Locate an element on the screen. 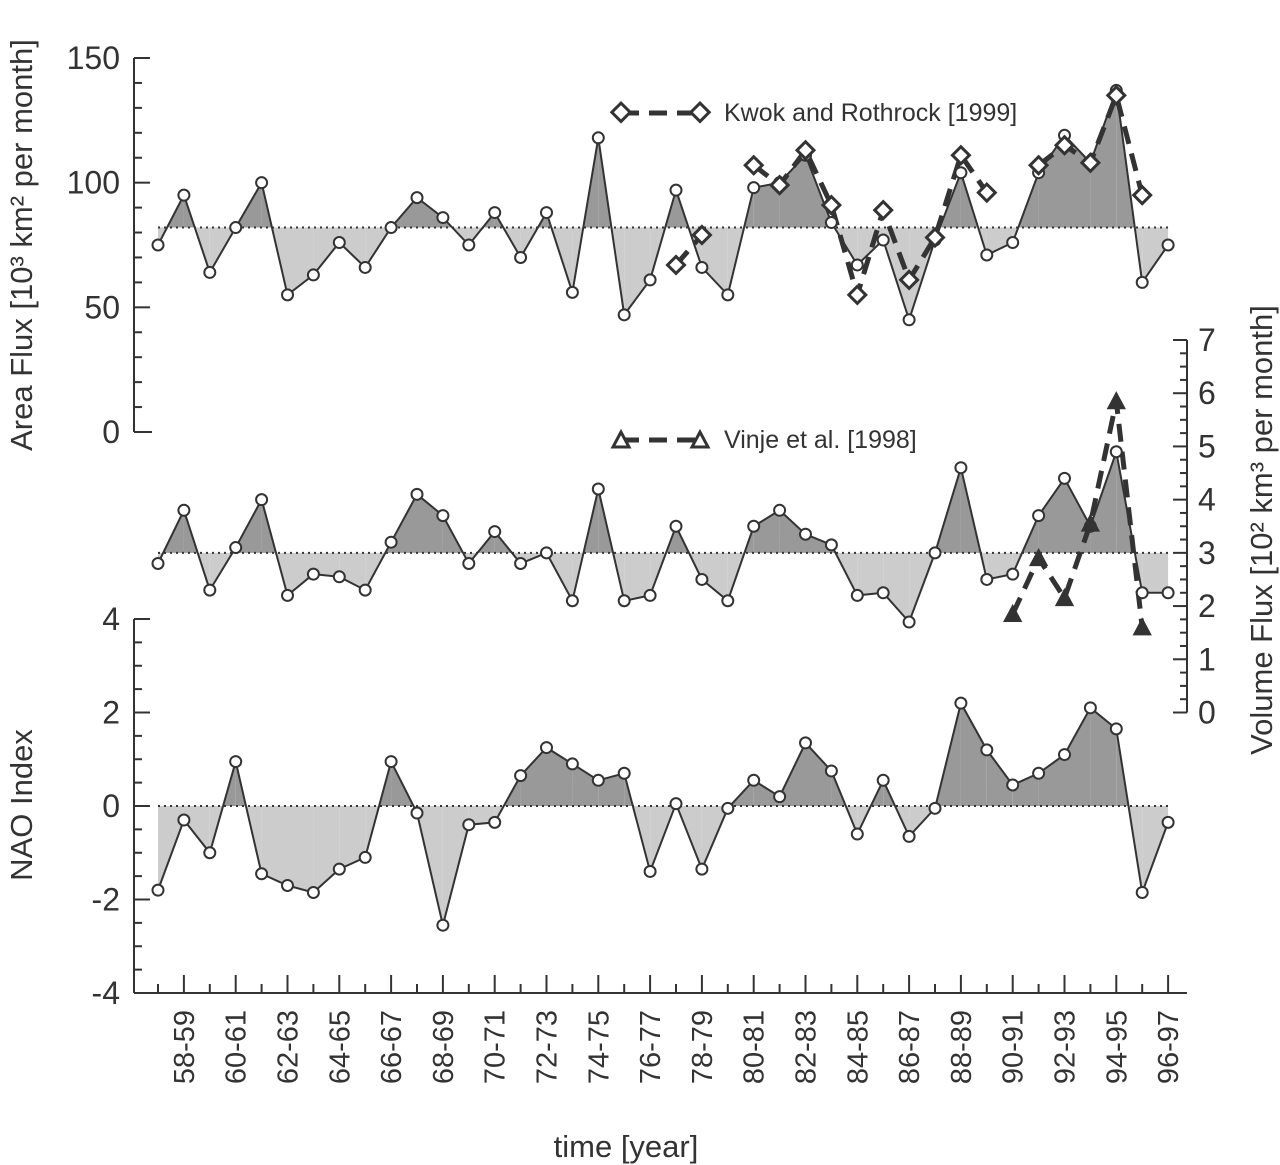 The height and width of the screenshot is (1165, 1280). x-tick-label: 62-63 is located at coordinates (289, 1047).